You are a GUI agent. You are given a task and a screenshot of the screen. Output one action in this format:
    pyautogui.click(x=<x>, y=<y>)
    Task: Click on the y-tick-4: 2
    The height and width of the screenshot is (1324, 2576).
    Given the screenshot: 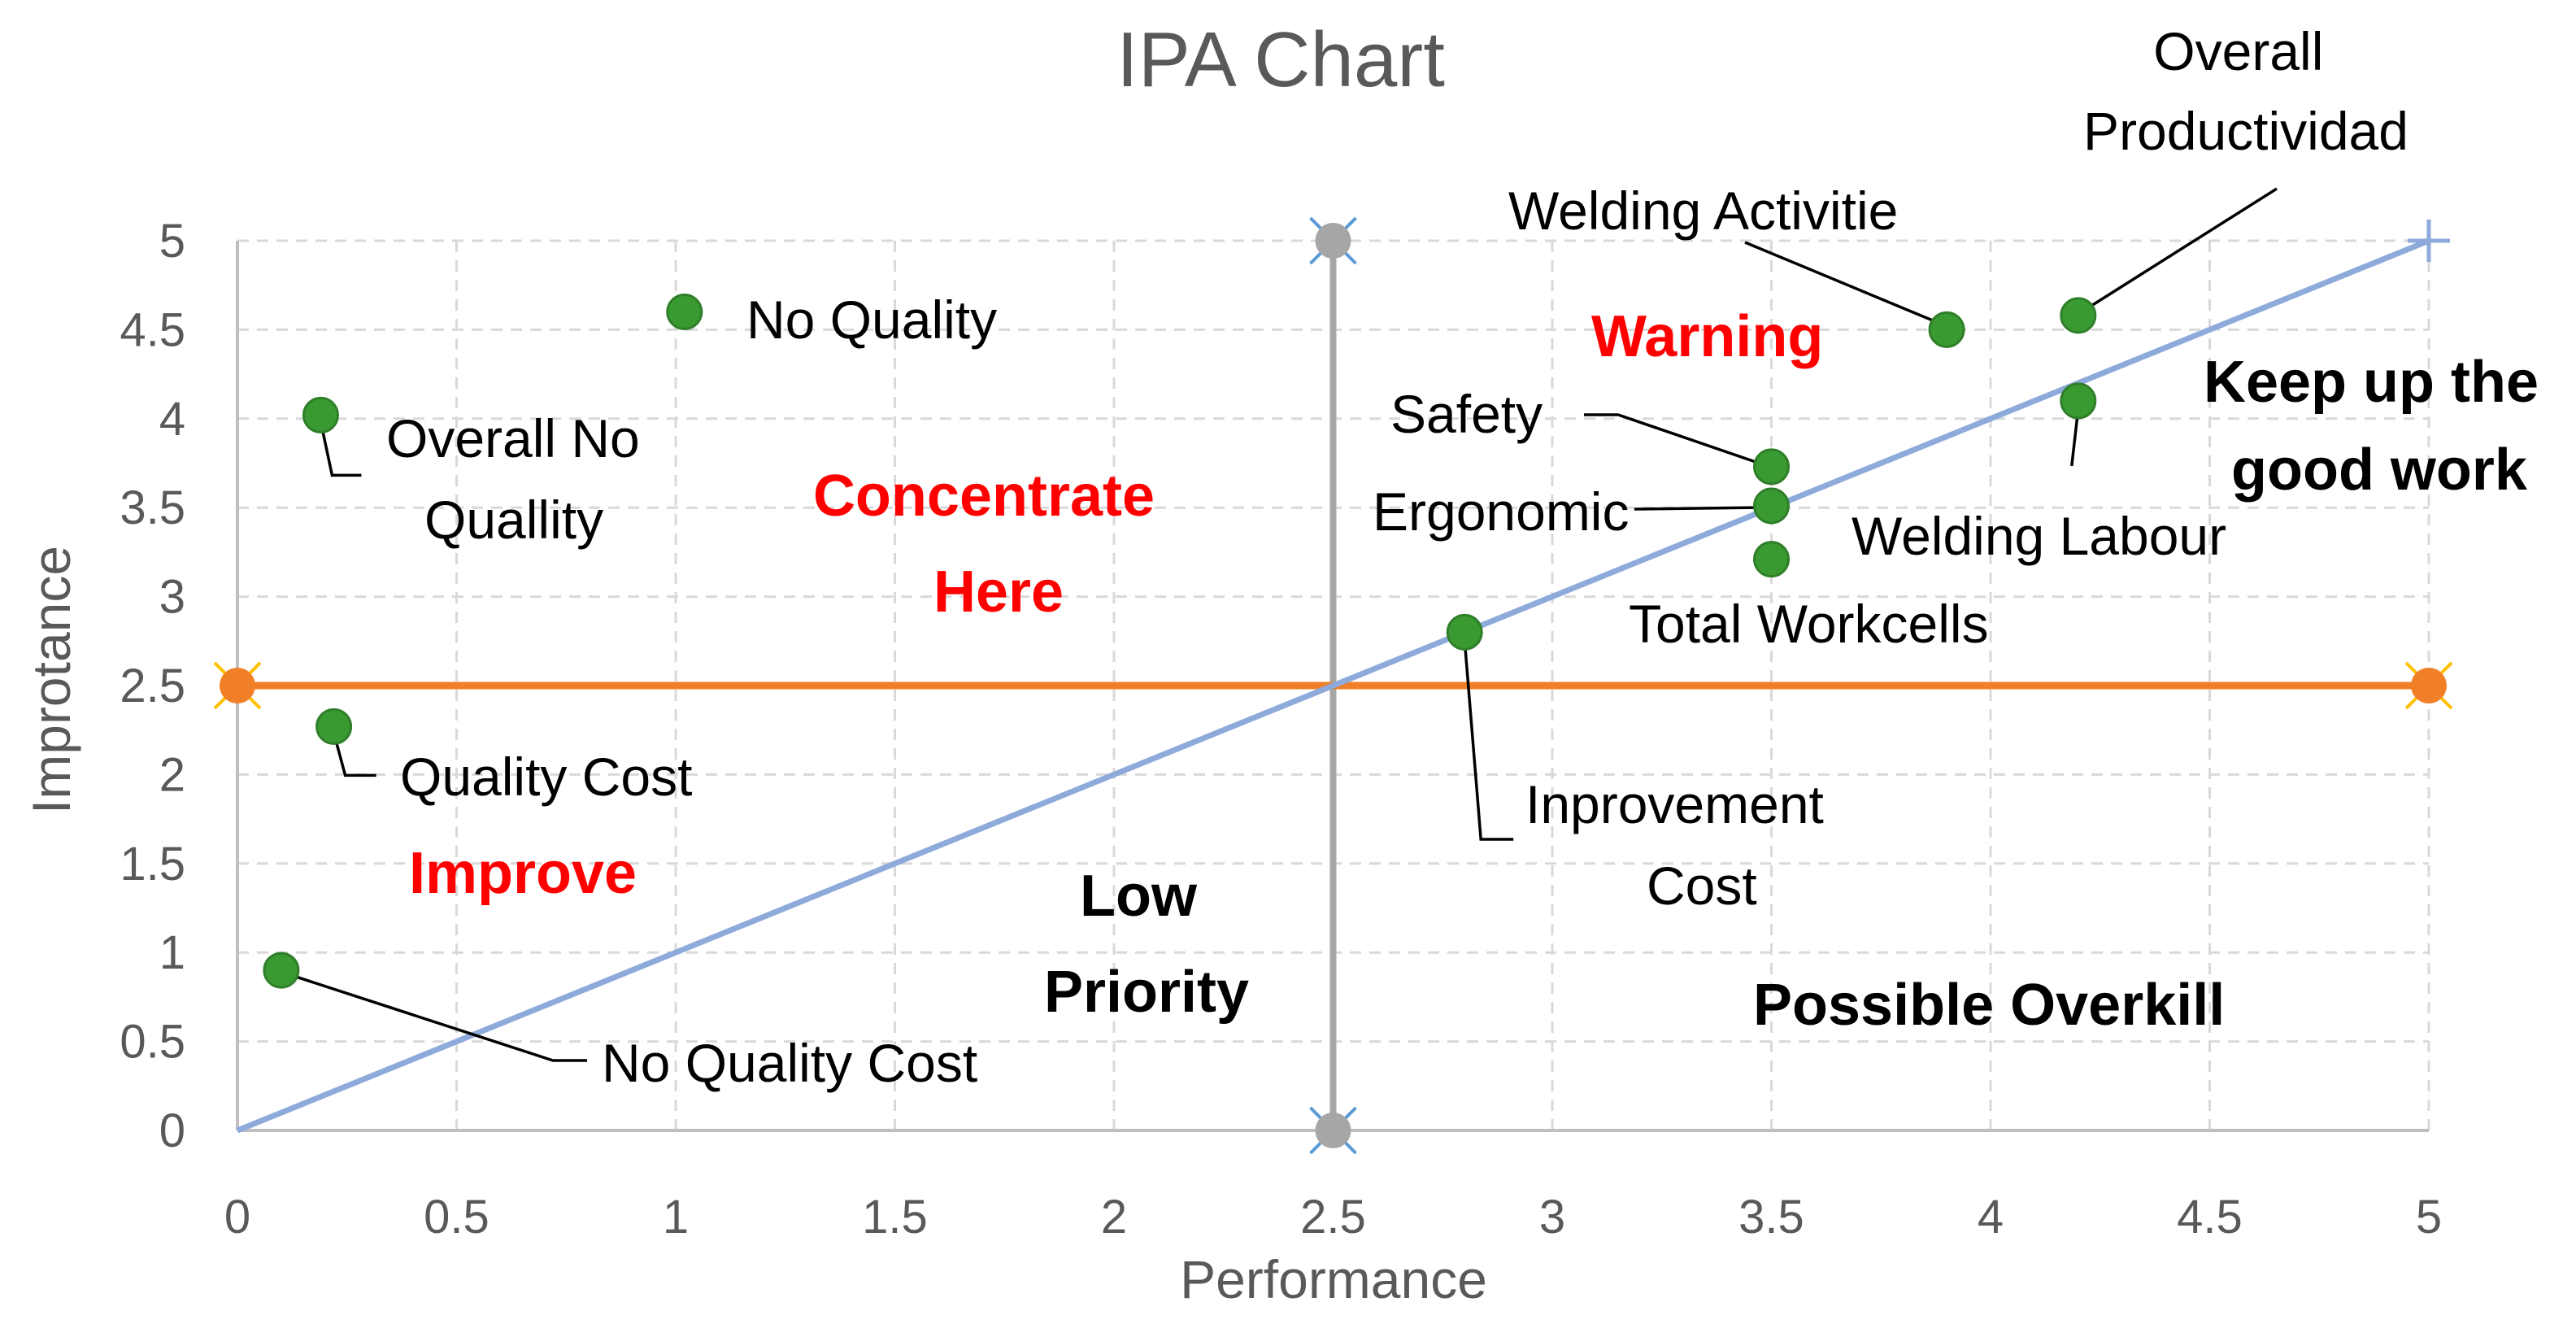 What is the action you would take?
    pyautogui.click(x=172, y=775)
    